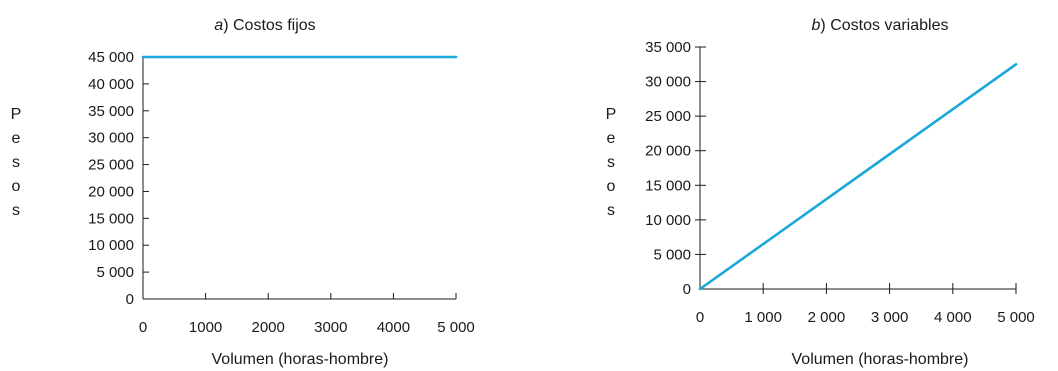  I want to click on x-tick-label: 3000, so click(330, 327).